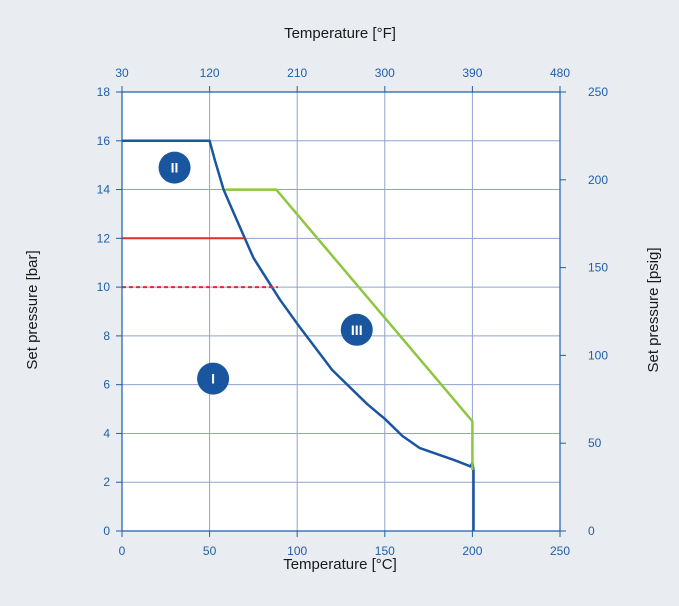 The image size is (679, 606). Describe the element at coordinates (653, 309) in the screenshot. I see `y-right-axis-title: Set pressure [psig]` at that location.